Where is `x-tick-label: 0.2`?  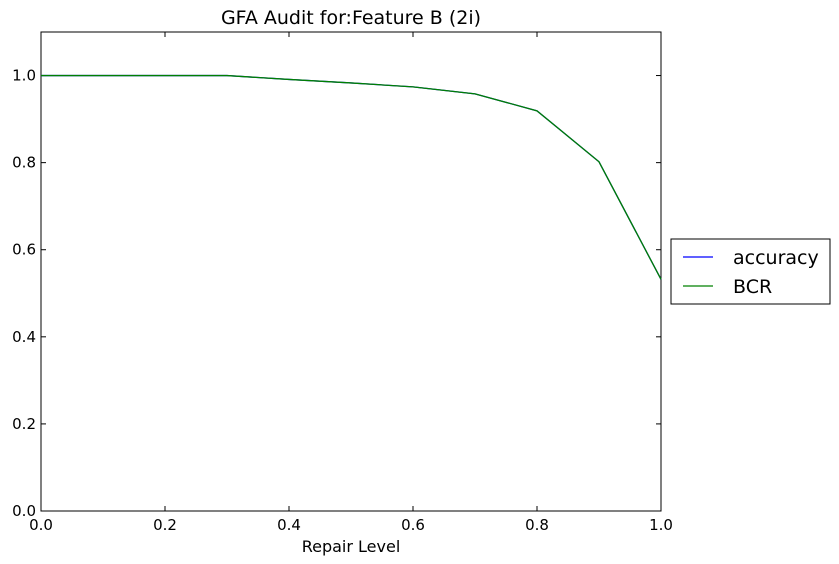 x-tick-label: 0.2 is located at coordinates (165, 525).